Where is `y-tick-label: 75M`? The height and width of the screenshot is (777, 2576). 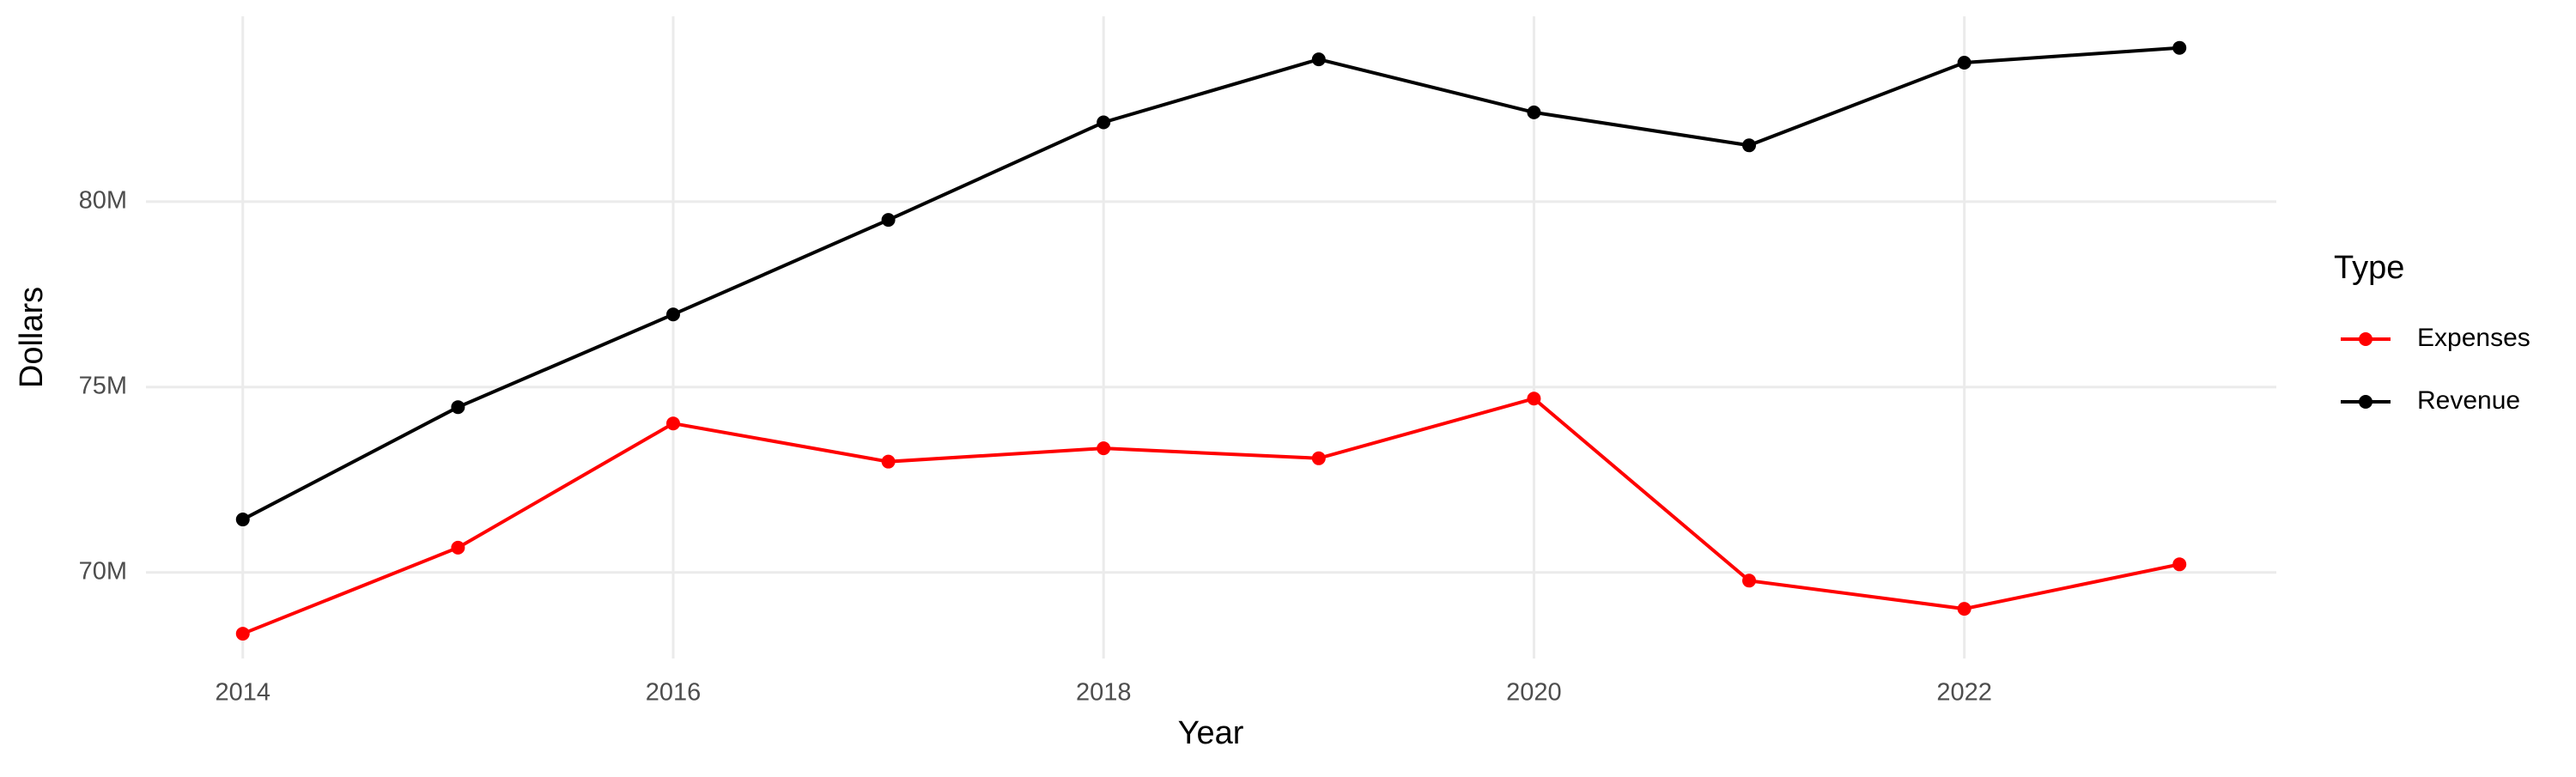
y-tick-label: 75M is located at coordinates (103, 386).